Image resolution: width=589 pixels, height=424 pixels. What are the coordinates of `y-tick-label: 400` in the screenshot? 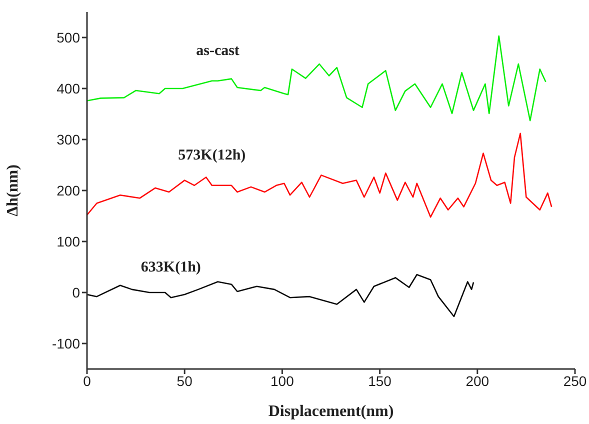 It's located at (68, 88).